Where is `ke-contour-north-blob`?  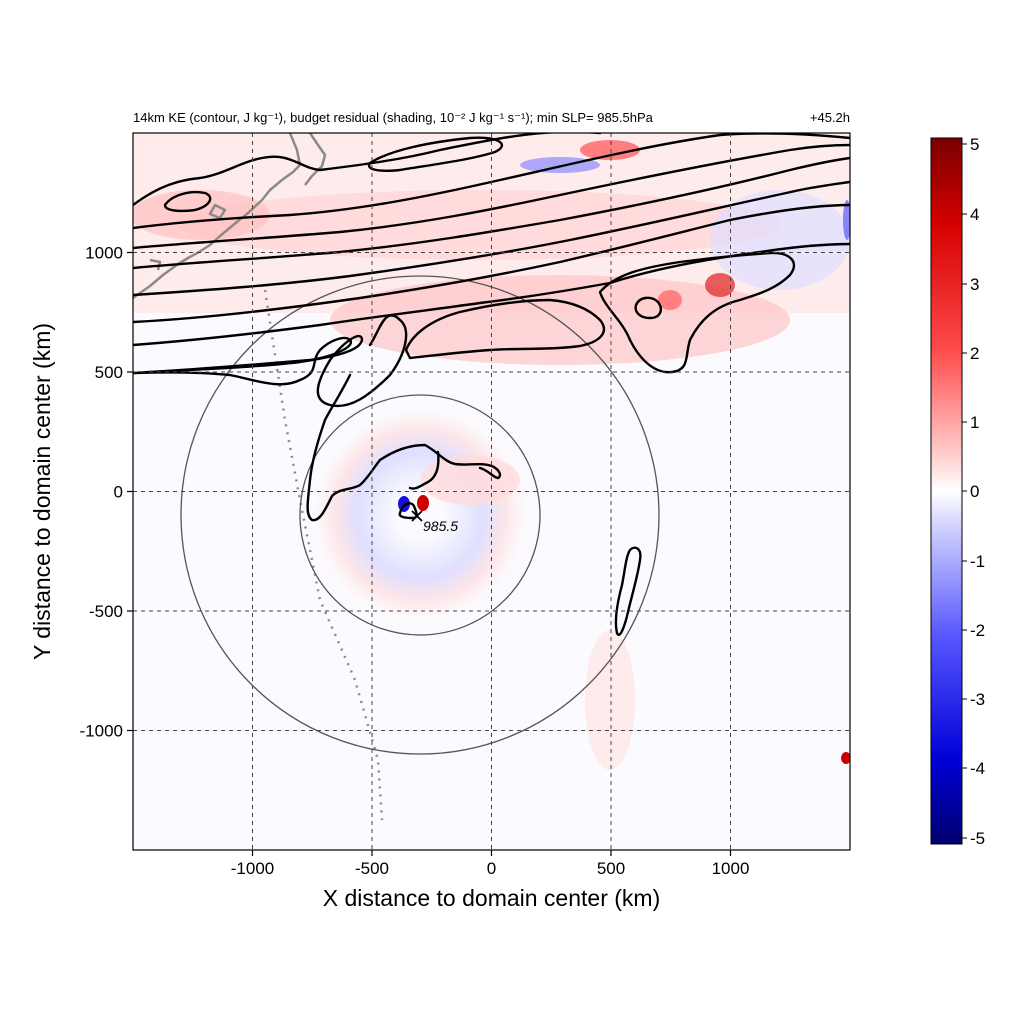
ke-contour-north-blob is located at coordinates (435, 154).